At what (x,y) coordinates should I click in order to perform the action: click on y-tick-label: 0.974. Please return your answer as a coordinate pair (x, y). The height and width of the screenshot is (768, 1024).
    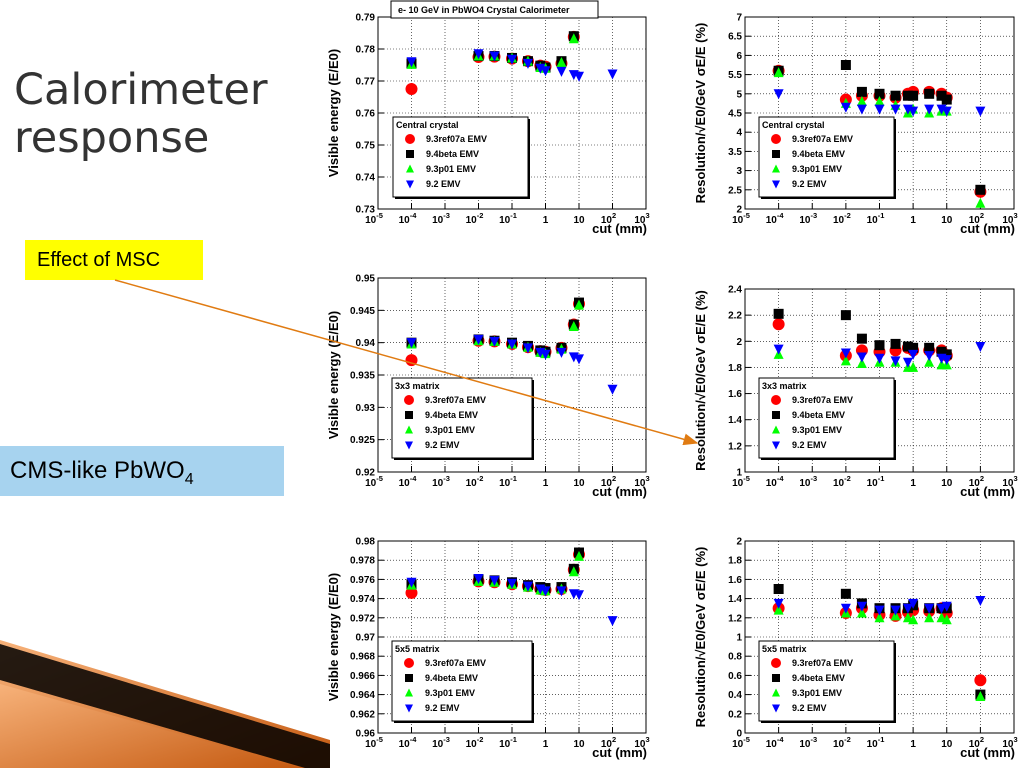
    Looking at the image, I should click on (362, 599).